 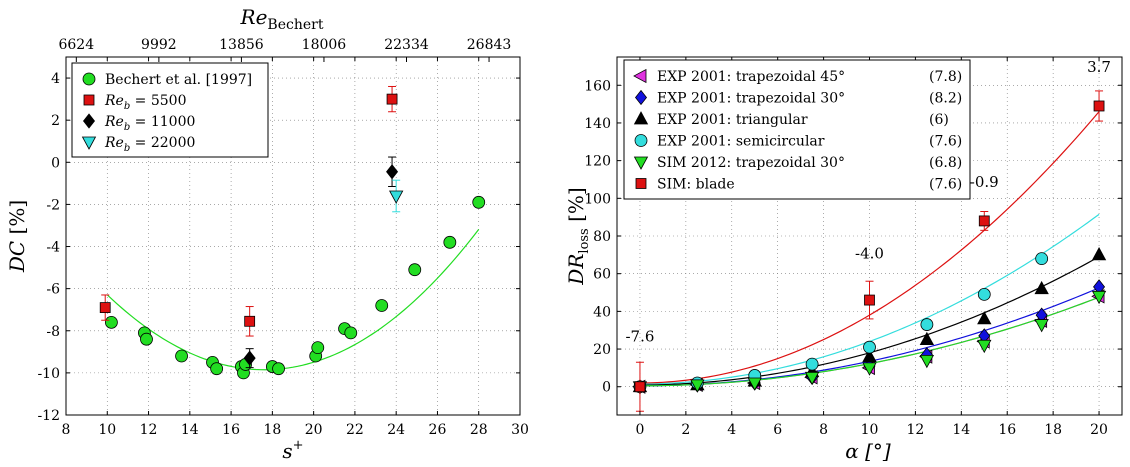 I want to click on y-tick-label: 0, so click(x=606, y=388).